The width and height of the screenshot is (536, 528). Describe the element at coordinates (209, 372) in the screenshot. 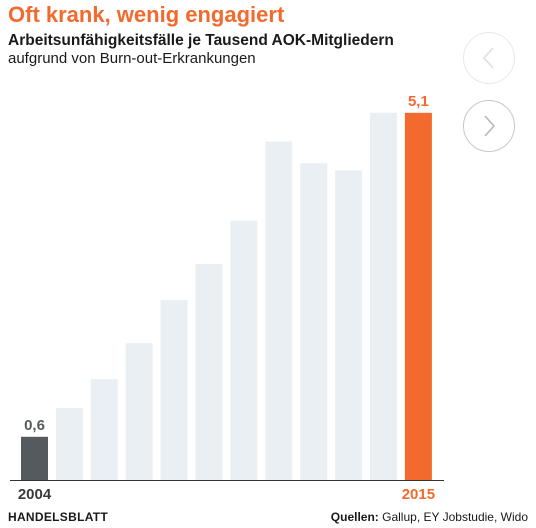

I see `bar-2009` at that location.